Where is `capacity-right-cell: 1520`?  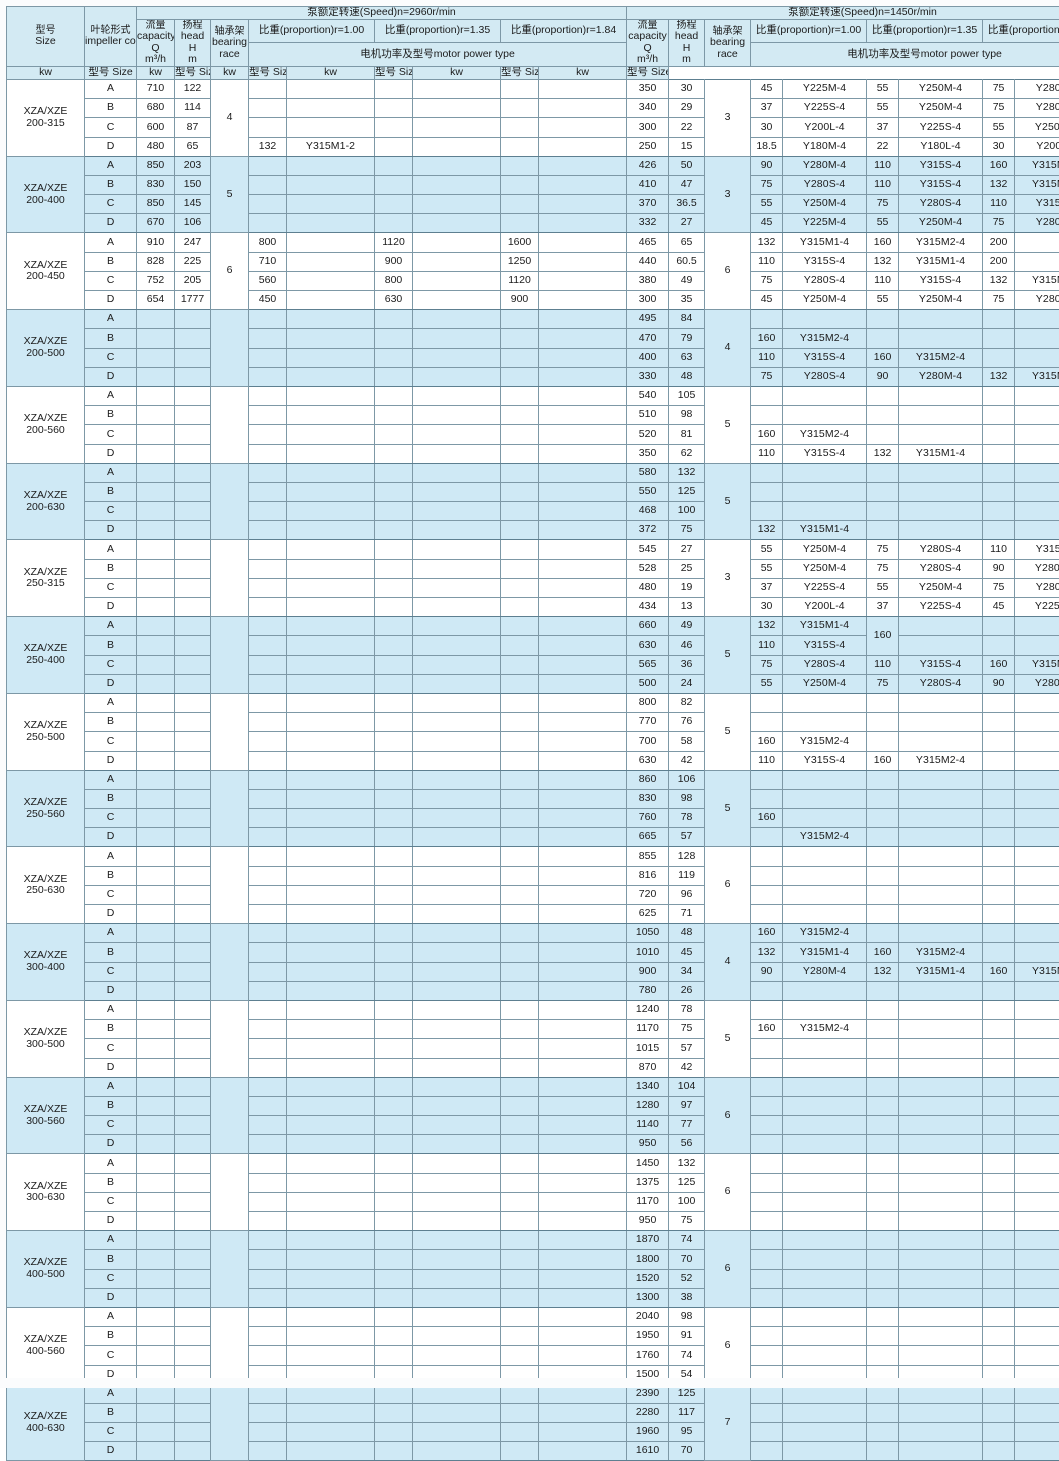
capacity-right-cell: 1520 is located at coordinates (648, 1278).